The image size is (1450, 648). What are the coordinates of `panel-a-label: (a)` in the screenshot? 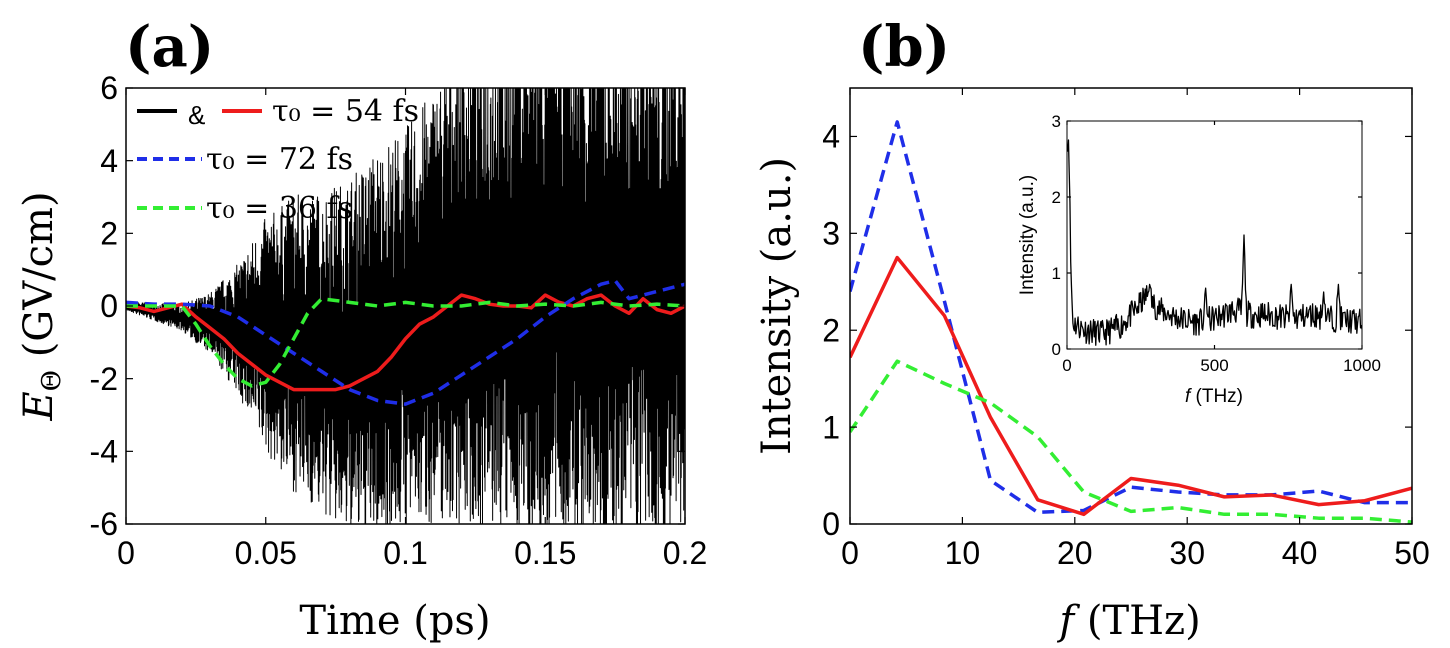 It's located at (169, 47).